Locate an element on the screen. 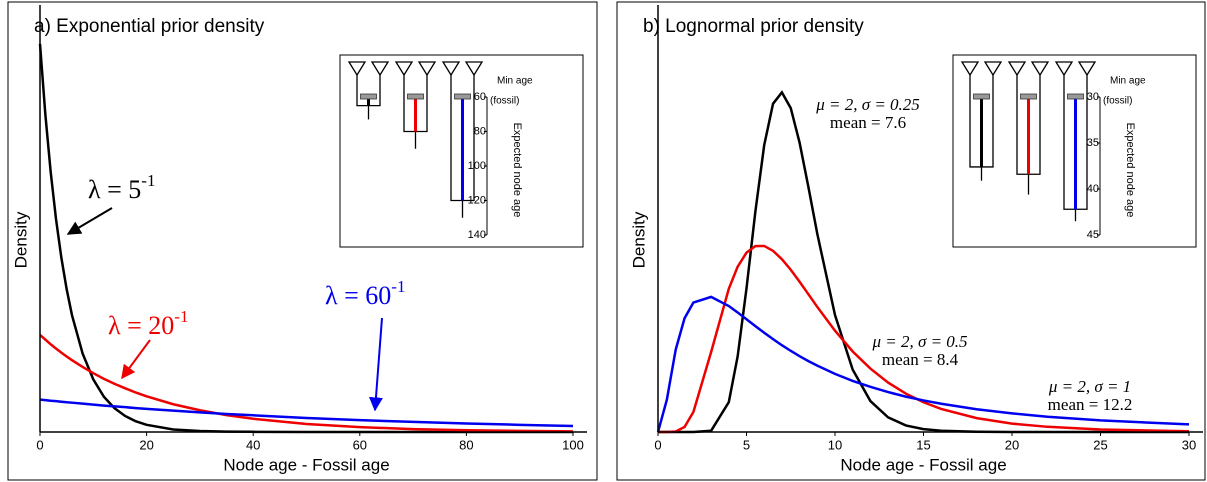  curve-label: λ = 60-1 is located at coordinates (365, 293).